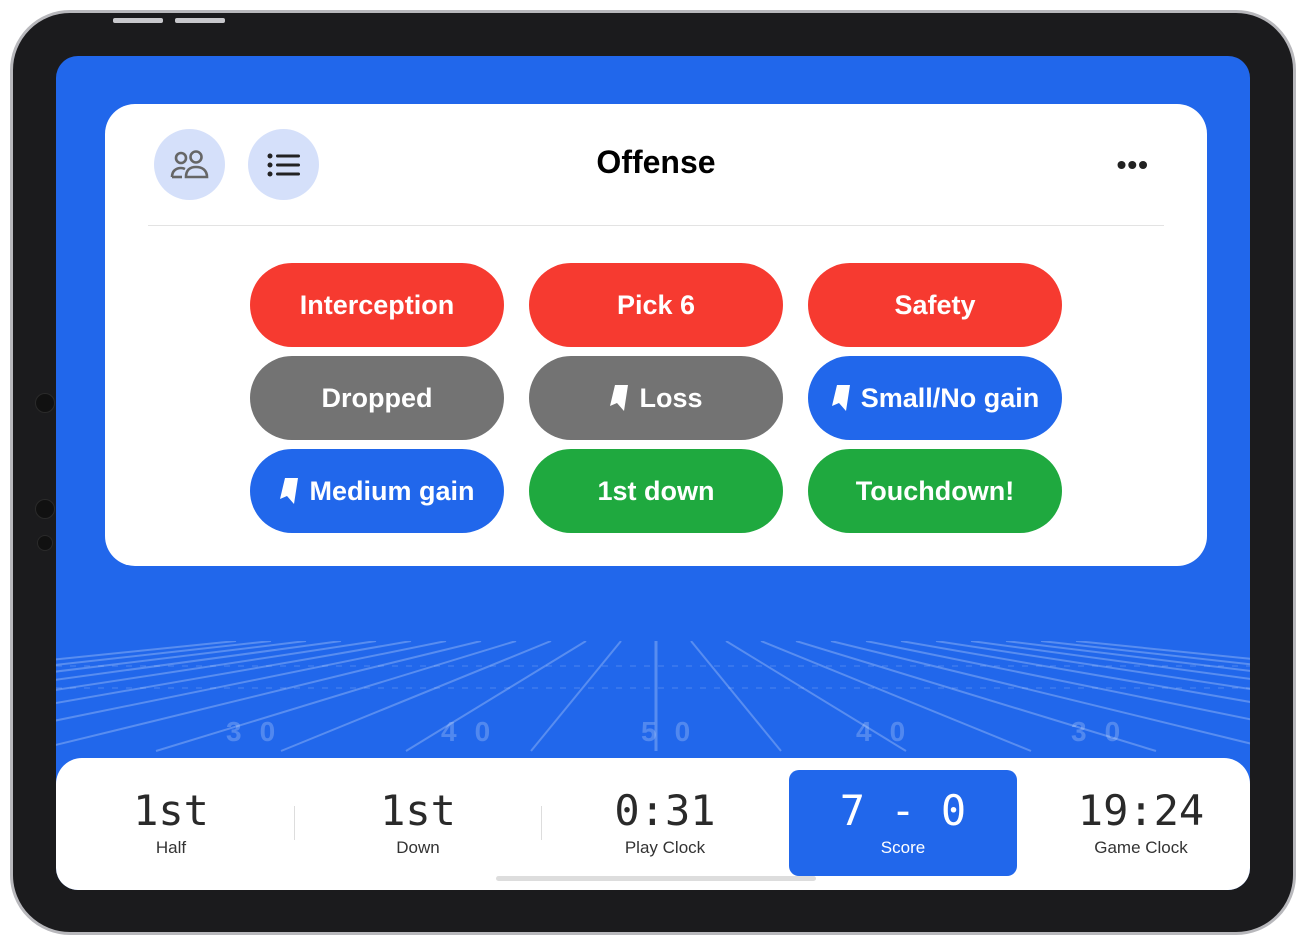  I want to click on button-label: Medium gain, so click(392, 490).